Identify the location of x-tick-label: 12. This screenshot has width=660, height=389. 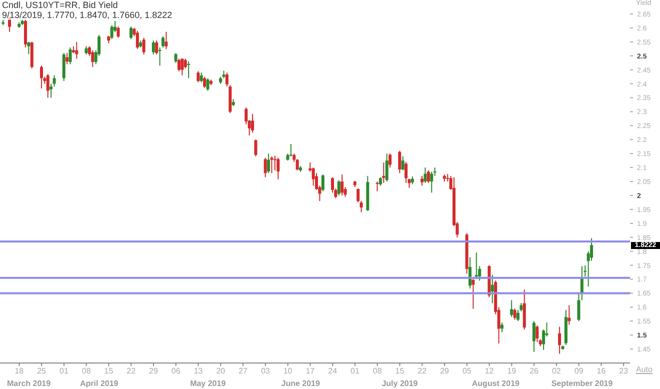
(489, 371).